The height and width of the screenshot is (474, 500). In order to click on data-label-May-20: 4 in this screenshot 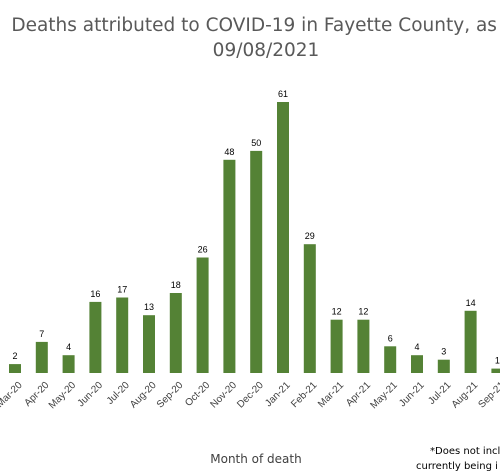, I will do `click(68, 347)`.